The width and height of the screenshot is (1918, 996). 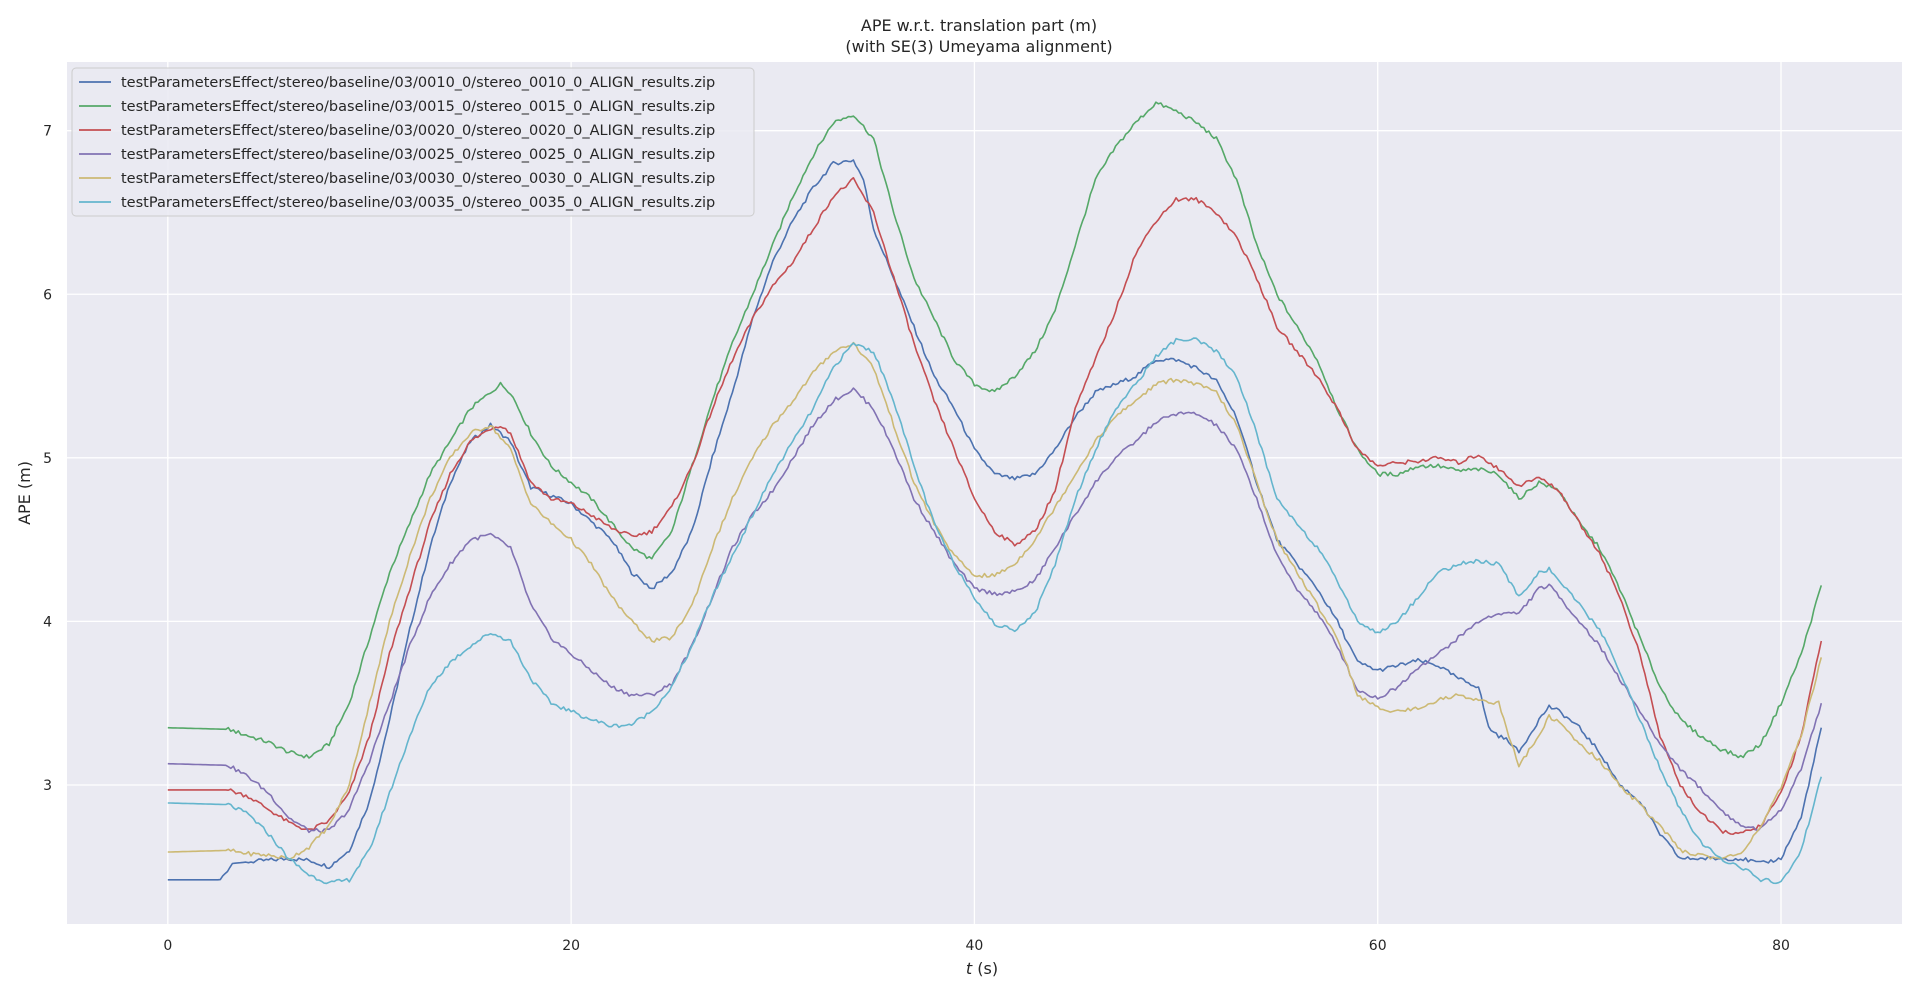 I want to click on x-axis-label-unit: (s), so click(x=985, y=968).